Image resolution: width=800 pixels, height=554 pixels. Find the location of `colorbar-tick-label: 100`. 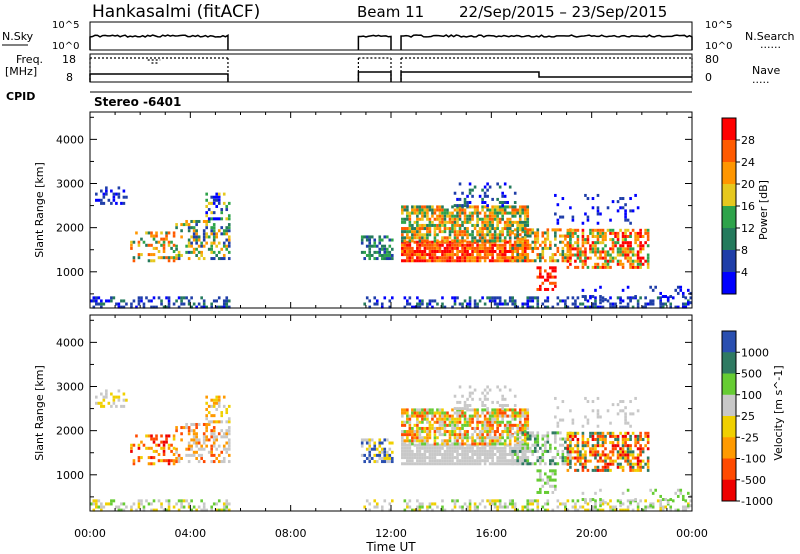

colorbar-tick-label: 100 is located at coordinates (751, 395).